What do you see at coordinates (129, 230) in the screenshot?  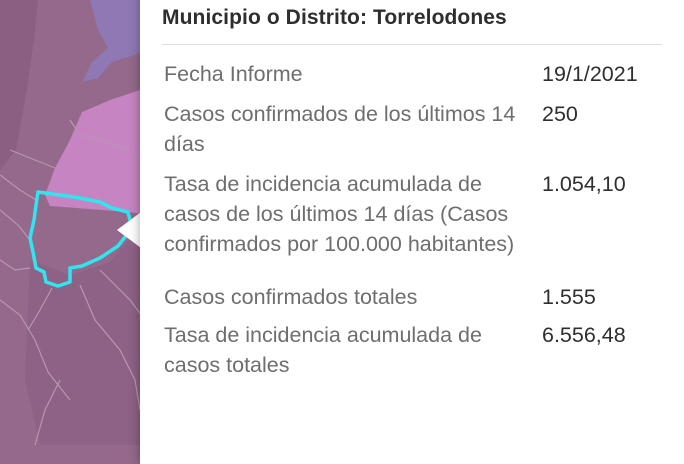 I see `popup-pointer` at bounding box center [129, 230].